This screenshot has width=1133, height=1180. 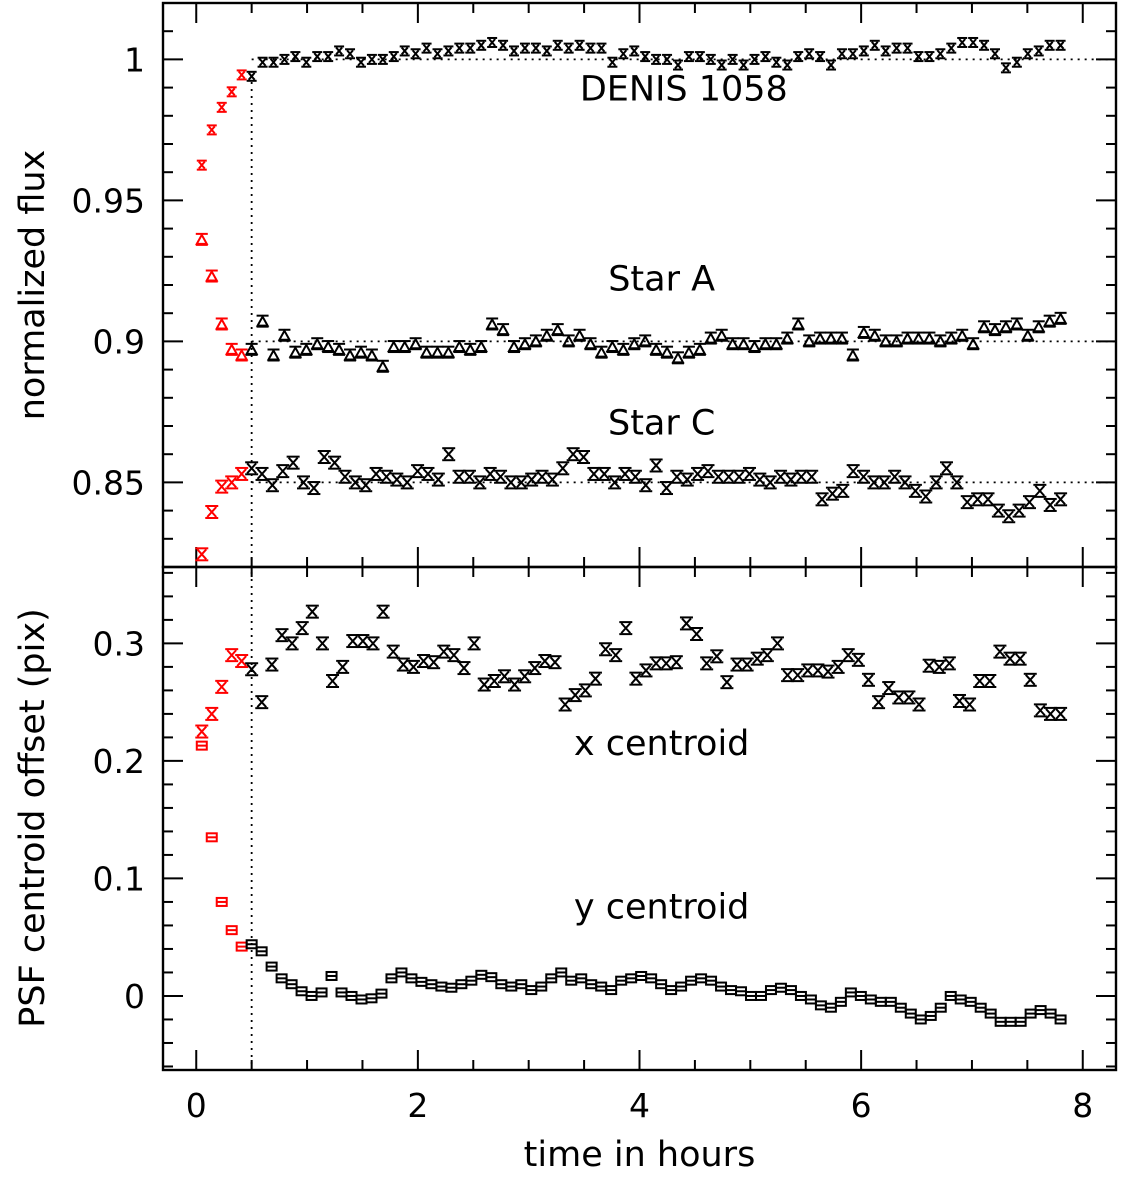 What do you see at coordinates (631, 671) in the screenshot?
I see `series-x-centroid` at bounding box center [631, 671].